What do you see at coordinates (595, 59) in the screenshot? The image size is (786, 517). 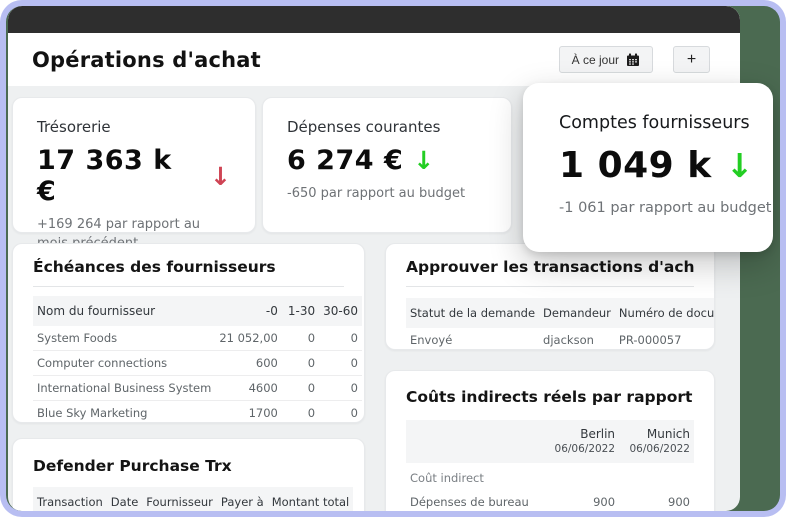 I see `date-filter-label: À ce jour` at bounding box center [595, 59].